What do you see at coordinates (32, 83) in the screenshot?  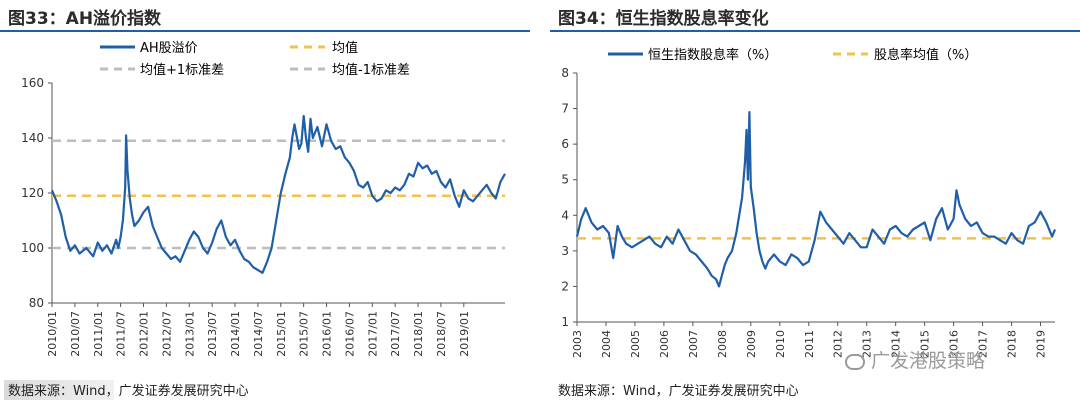 I see `y-tick-label: 160` at bounding box center [32, 83].